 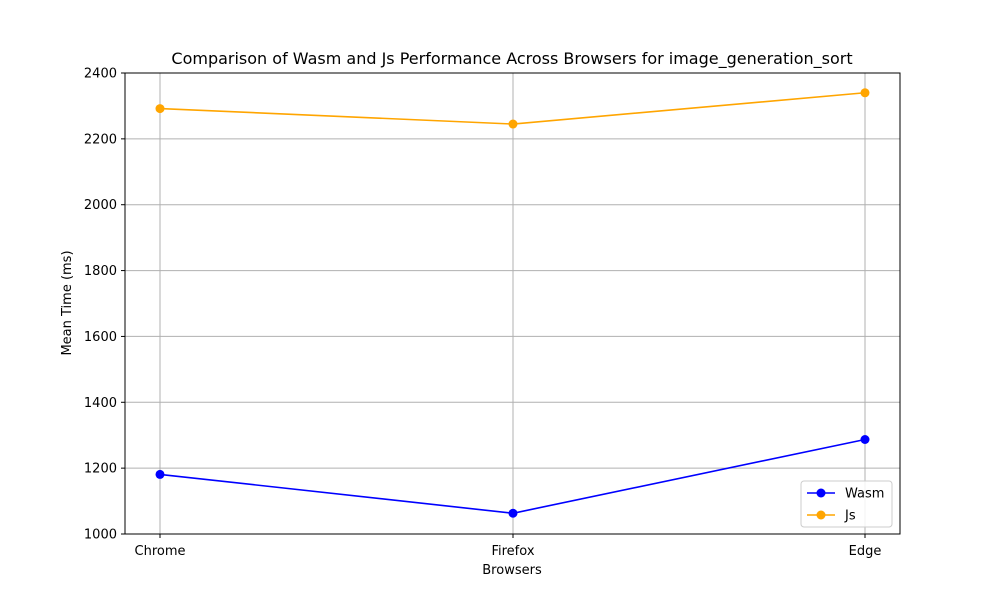 I want to click on y-tick-label: 1200, so click(x=100, y=469).